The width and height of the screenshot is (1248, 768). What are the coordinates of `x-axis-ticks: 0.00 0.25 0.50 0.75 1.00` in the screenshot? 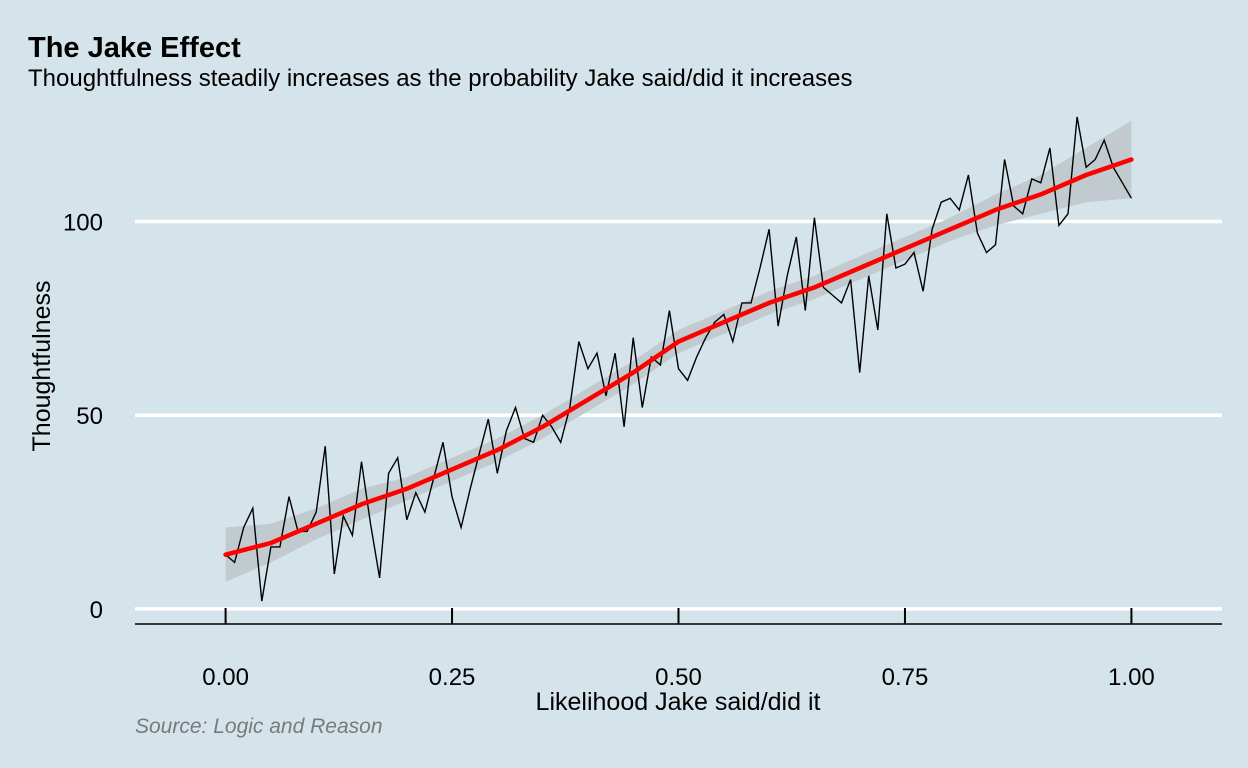 It's located at (678, 649).